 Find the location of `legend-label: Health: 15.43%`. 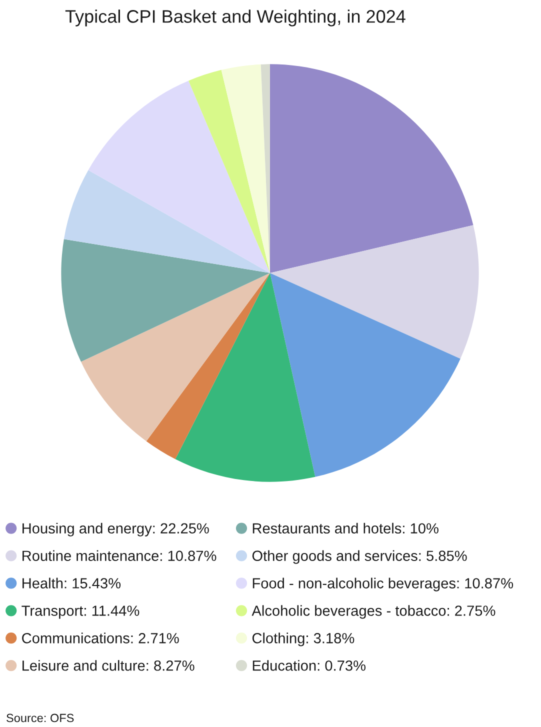

legend-label: Health: 15.43% is located at coordinates (71, 583).